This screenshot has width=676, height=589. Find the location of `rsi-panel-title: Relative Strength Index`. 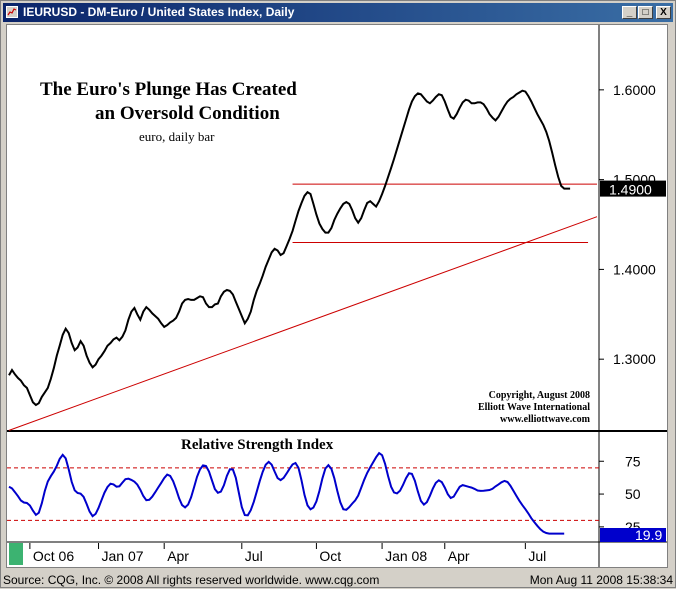

rsi-panel-title: Relative Strength Index is located at coordinates (257, 445).